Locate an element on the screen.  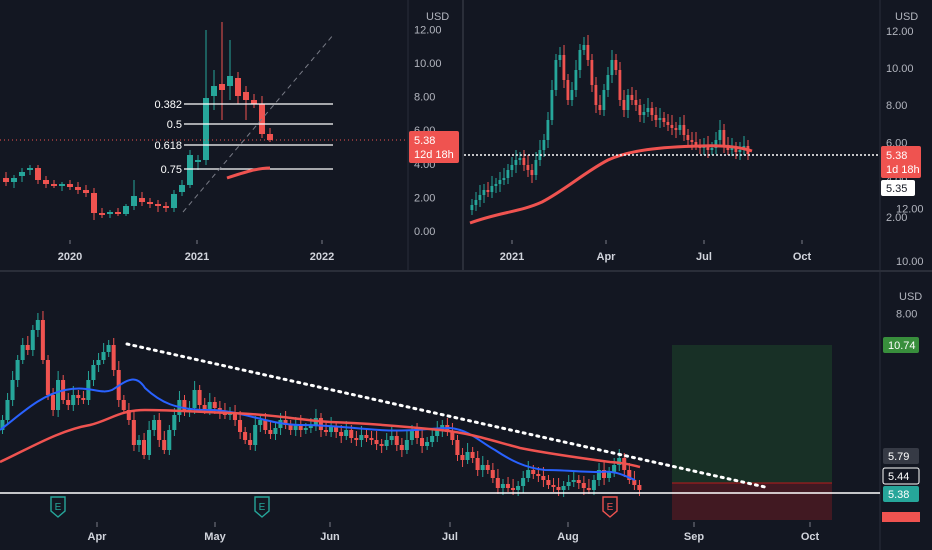
x-tick-c-6: Oct is located at coordinates (810, 537).